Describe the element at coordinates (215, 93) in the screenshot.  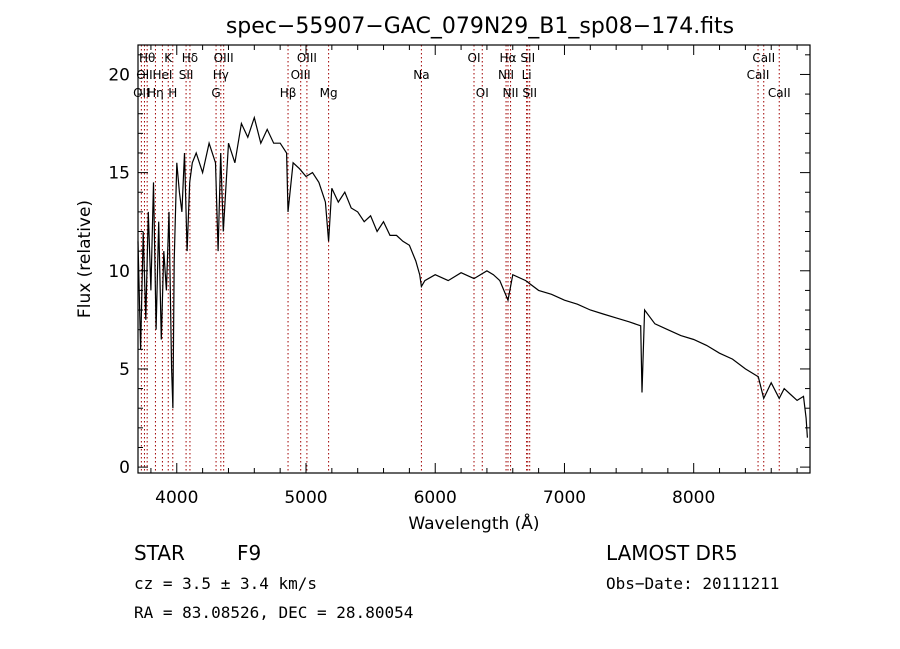
I see `spectral-line-label: G` at that location.